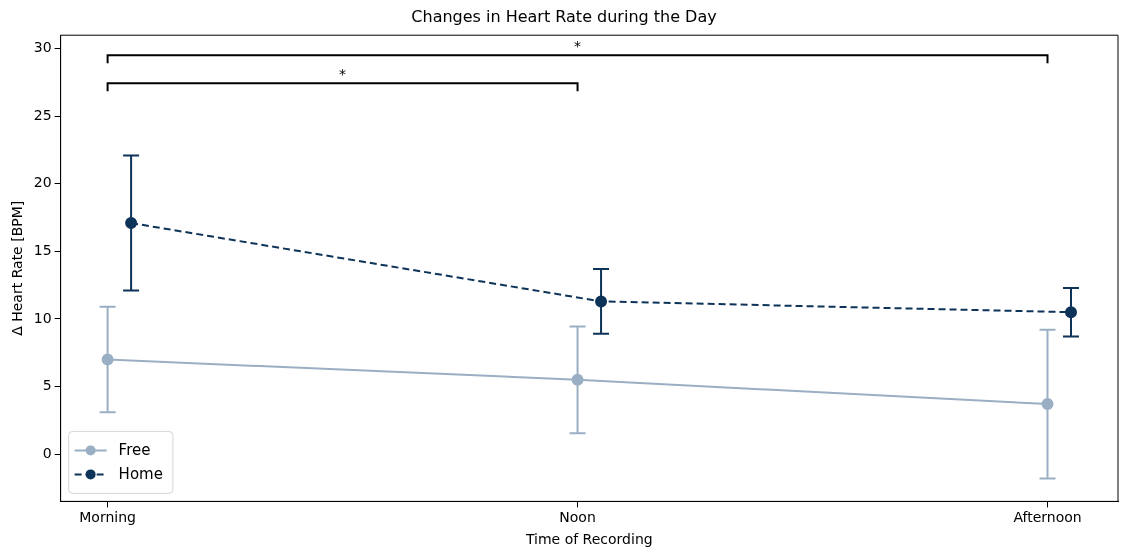 Image resolution: width=1125 pixels, height=555 pixels. What do you see at coordinates (577, 517) in the screenshot?
I see `x-tick-label: Noon` at bounding box center [577, 517].